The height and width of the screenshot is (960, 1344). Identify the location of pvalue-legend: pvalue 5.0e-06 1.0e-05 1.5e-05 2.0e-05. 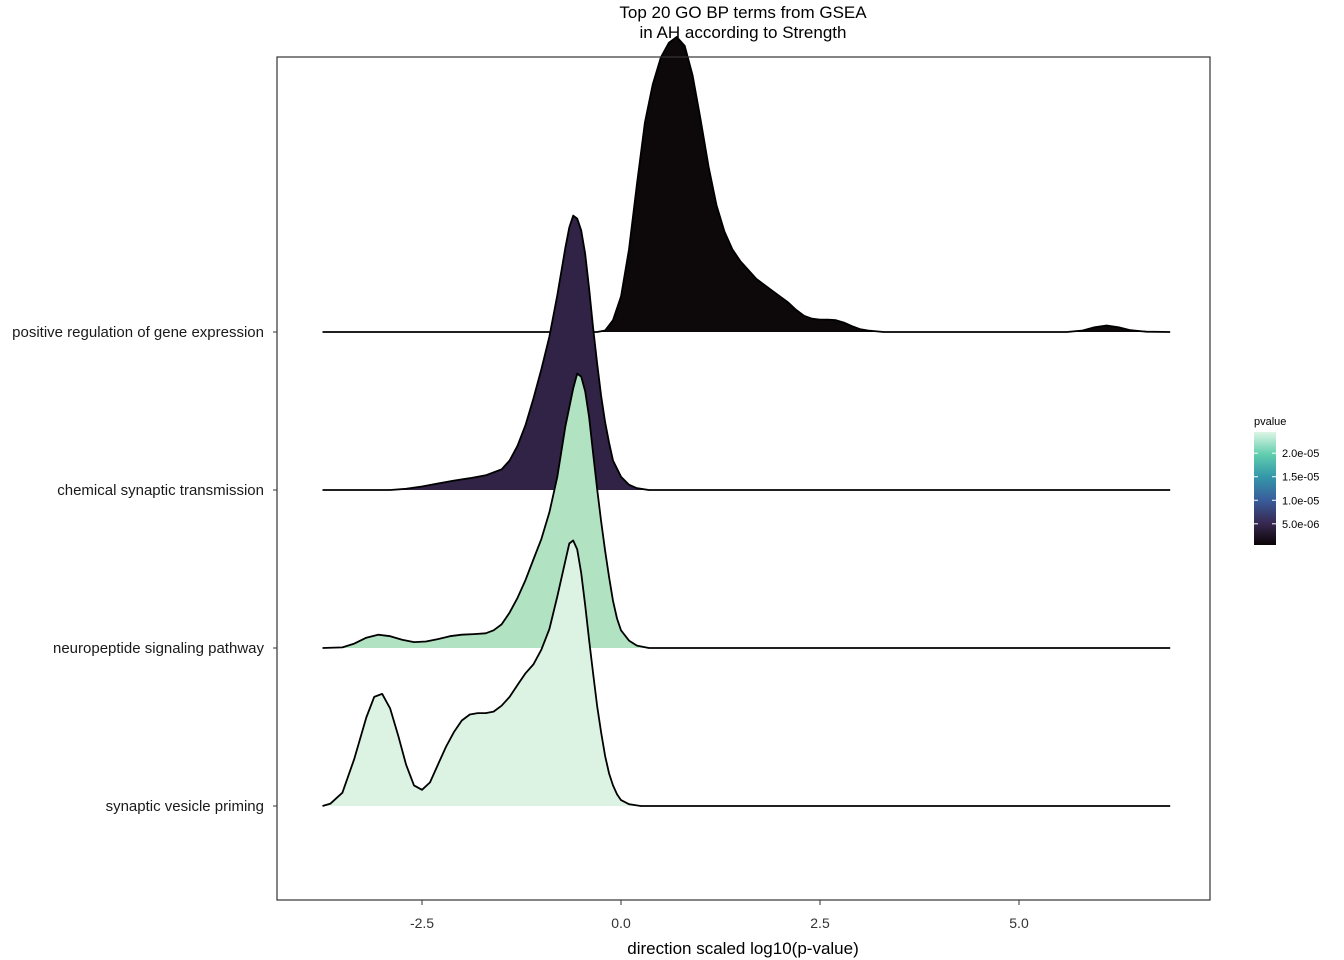
(1286, 480).